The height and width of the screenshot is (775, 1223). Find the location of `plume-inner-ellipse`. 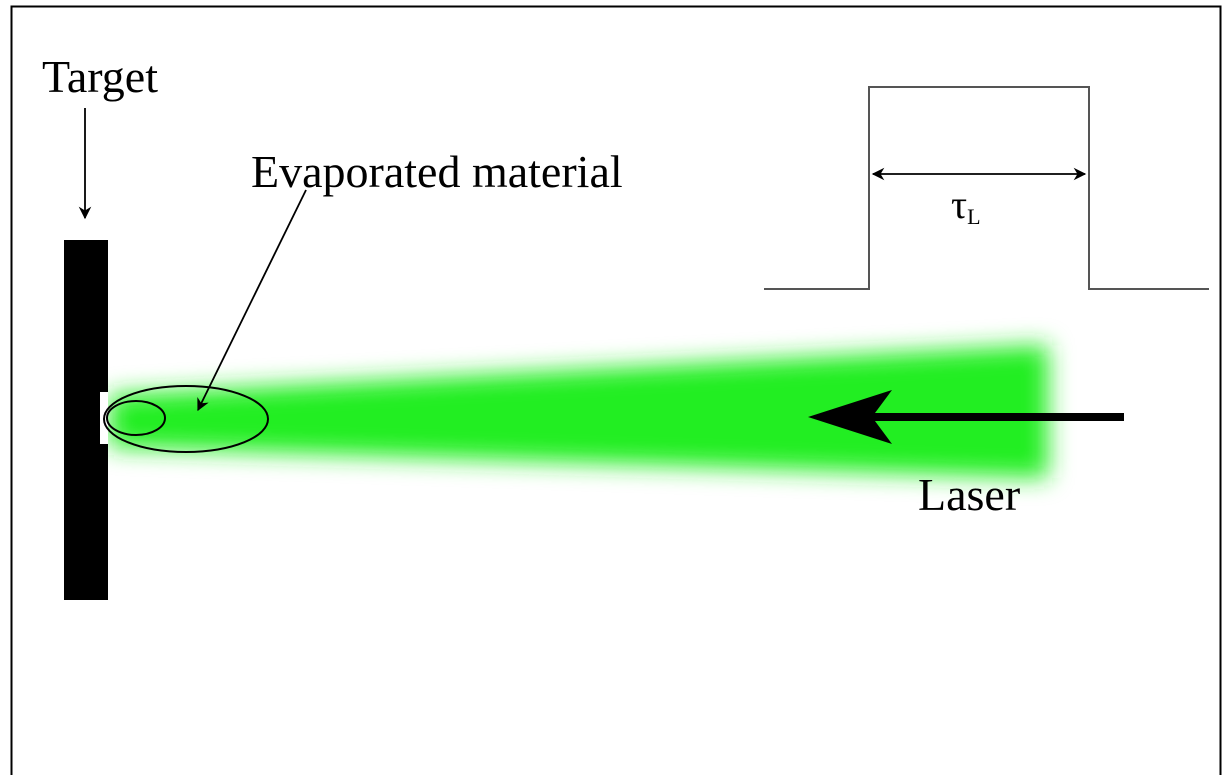

plume-inner-ellipse is located at coordinates (136, 418).